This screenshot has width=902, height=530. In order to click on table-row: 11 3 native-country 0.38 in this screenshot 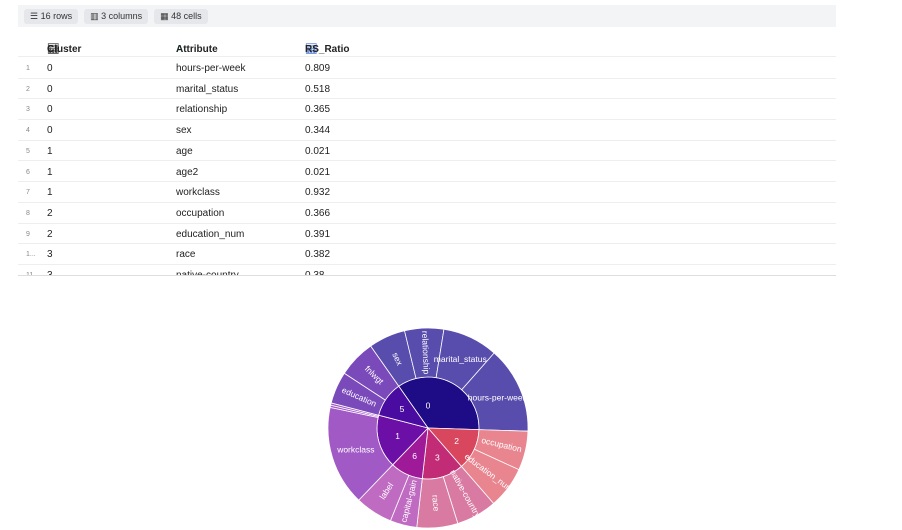, I will do `click(427, 270)`.